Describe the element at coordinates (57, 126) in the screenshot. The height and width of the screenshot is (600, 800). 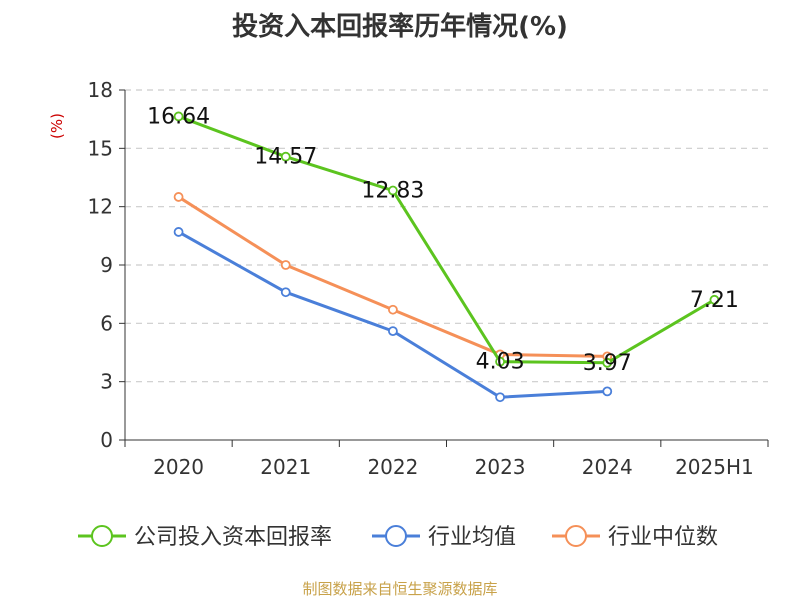
I see `y-axis-label: (%)` at that location.